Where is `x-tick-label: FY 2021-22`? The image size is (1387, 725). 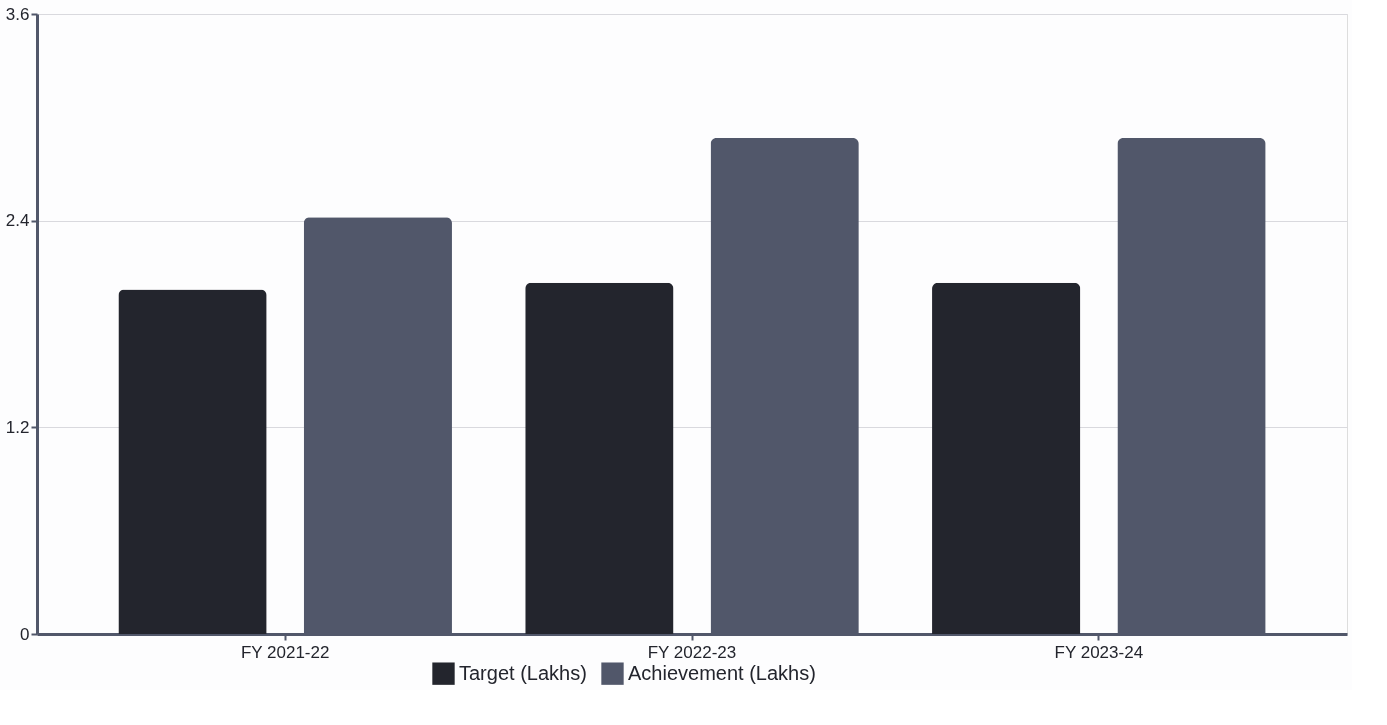 x-tick-label: FY 2021-22 is located at coordinates (285, 652).